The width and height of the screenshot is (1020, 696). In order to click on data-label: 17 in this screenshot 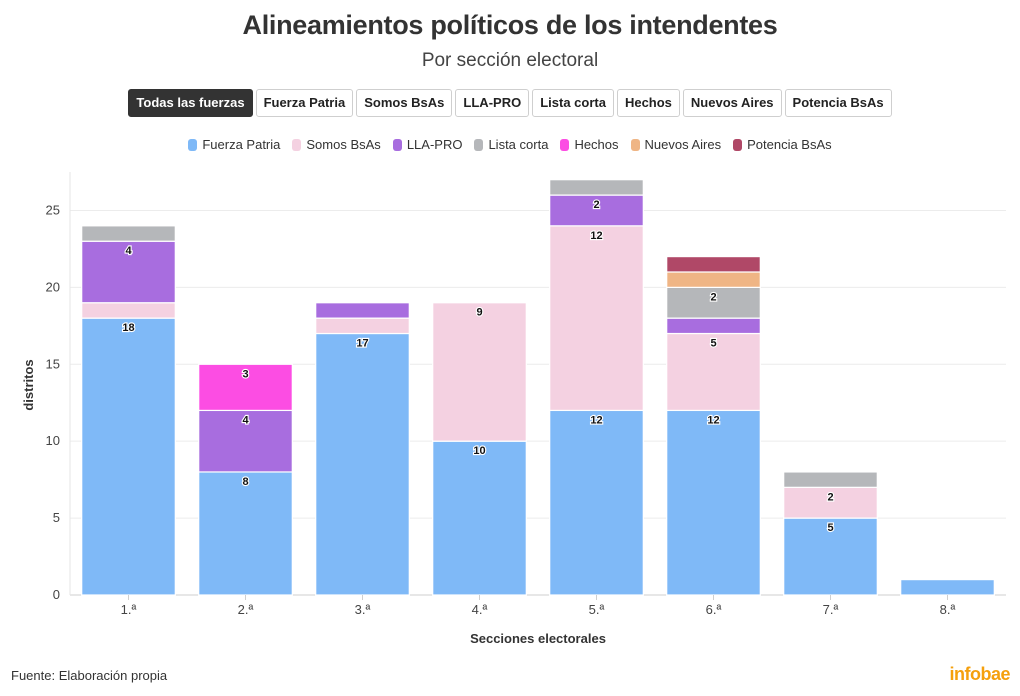, I will do `click(362, 344)`.